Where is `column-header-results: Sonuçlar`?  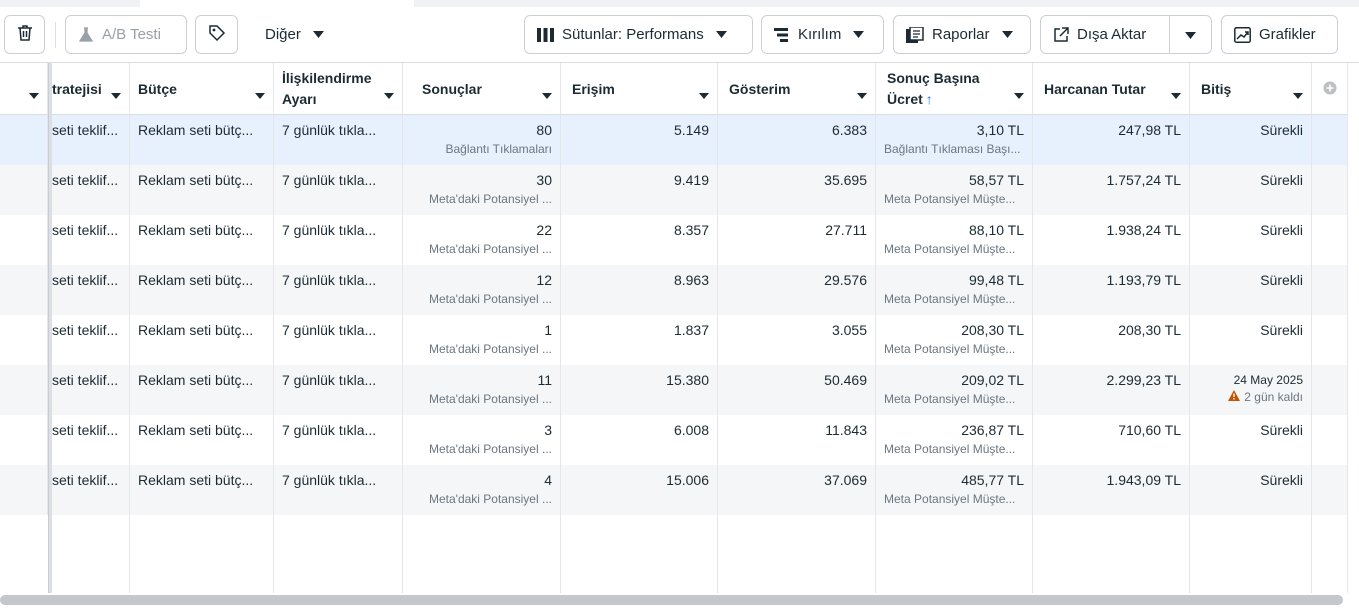
column-header-results: Sonuçlar is located at coordinates (482, 89).